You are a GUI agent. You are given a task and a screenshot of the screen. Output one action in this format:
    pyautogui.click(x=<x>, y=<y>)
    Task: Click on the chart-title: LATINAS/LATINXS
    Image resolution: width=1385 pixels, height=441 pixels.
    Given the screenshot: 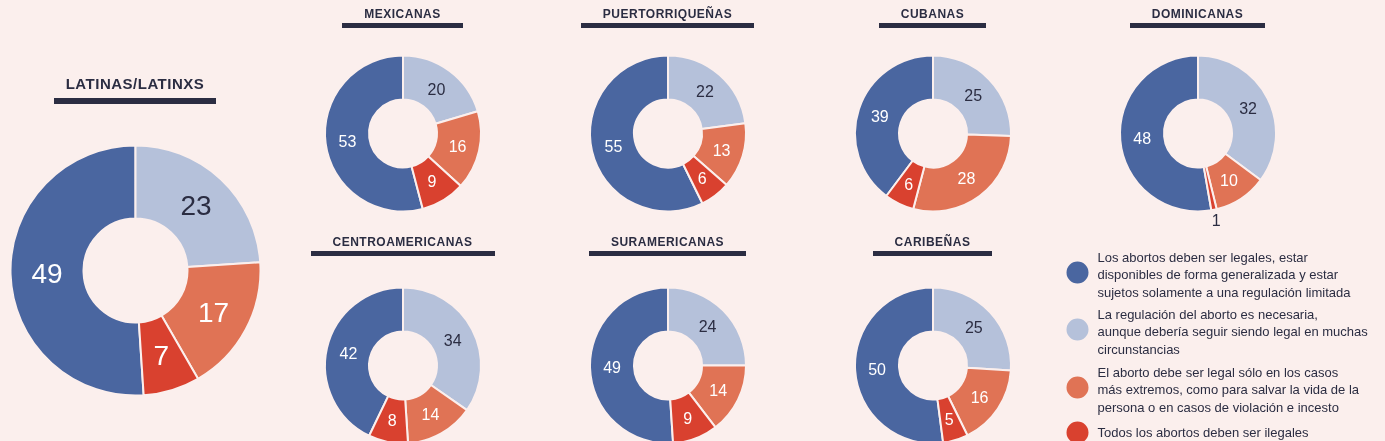 What is the action you would take?
    pyautogui.click(x=135, y=89)
    